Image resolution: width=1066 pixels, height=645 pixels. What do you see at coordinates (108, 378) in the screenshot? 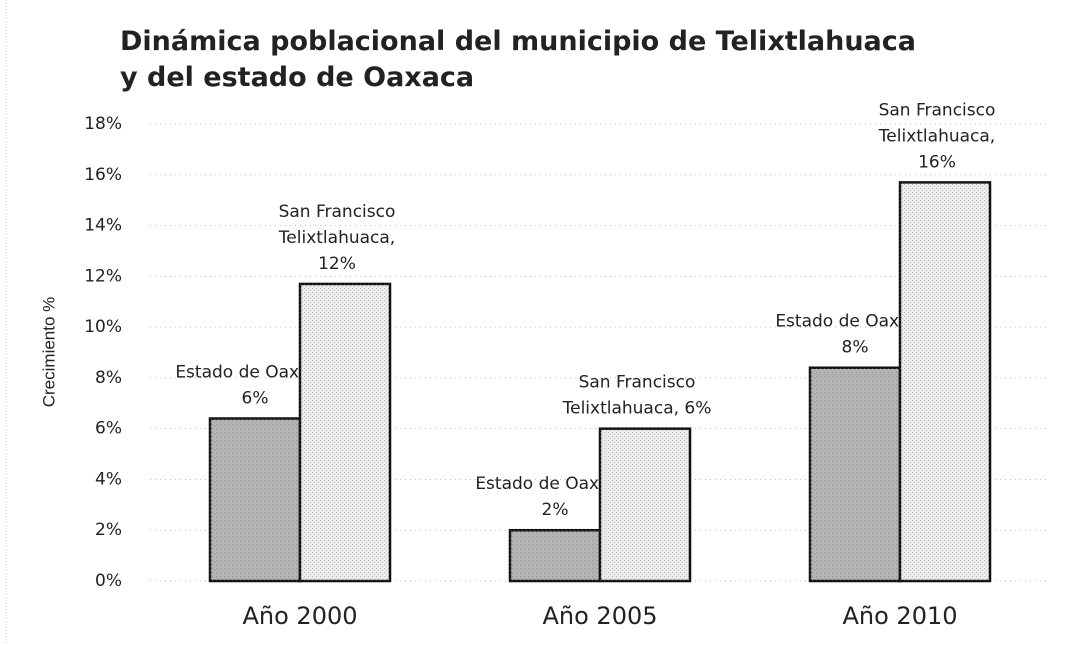
I see `y-tick-label: 8%` at bounding box center [108, 378].